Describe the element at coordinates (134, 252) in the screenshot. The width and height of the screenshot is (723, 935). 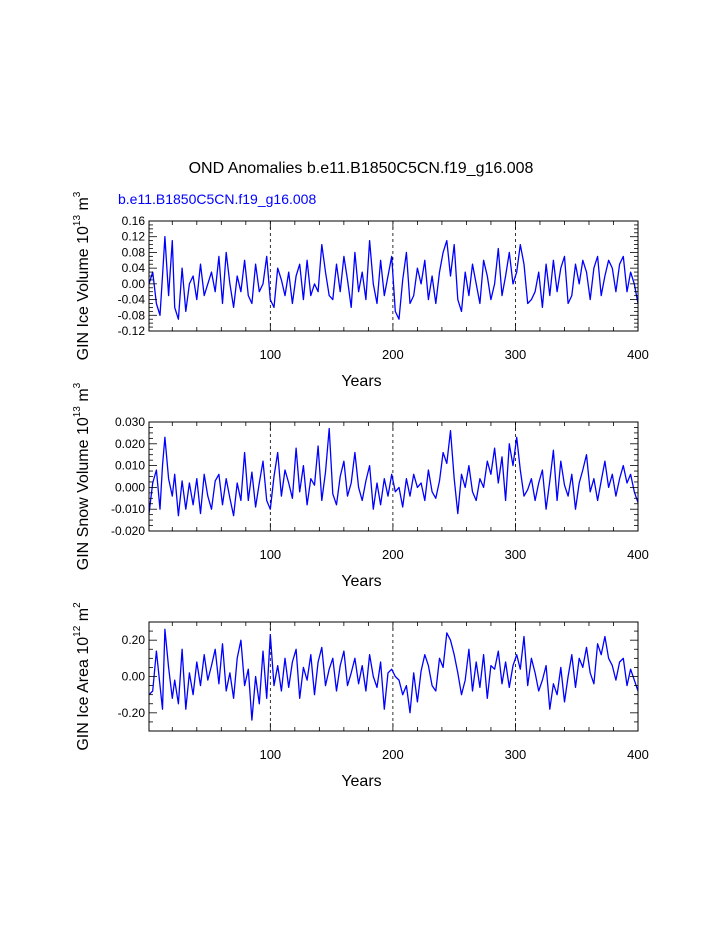
I see `y-tick-label: 0.08` at that location.